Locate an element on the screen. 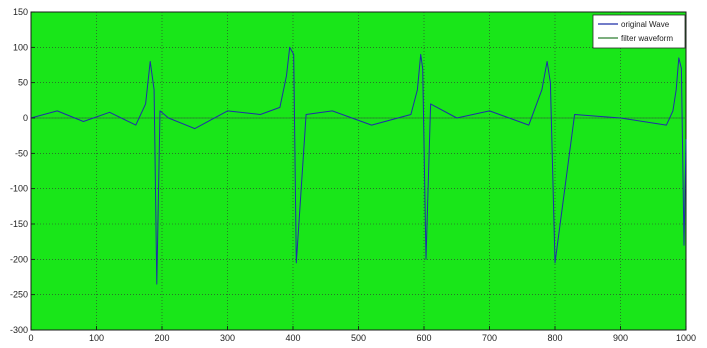 The height and width of the screenshot is (348, 707). y-tick-label: -50 is located at coordinates (21, 153).